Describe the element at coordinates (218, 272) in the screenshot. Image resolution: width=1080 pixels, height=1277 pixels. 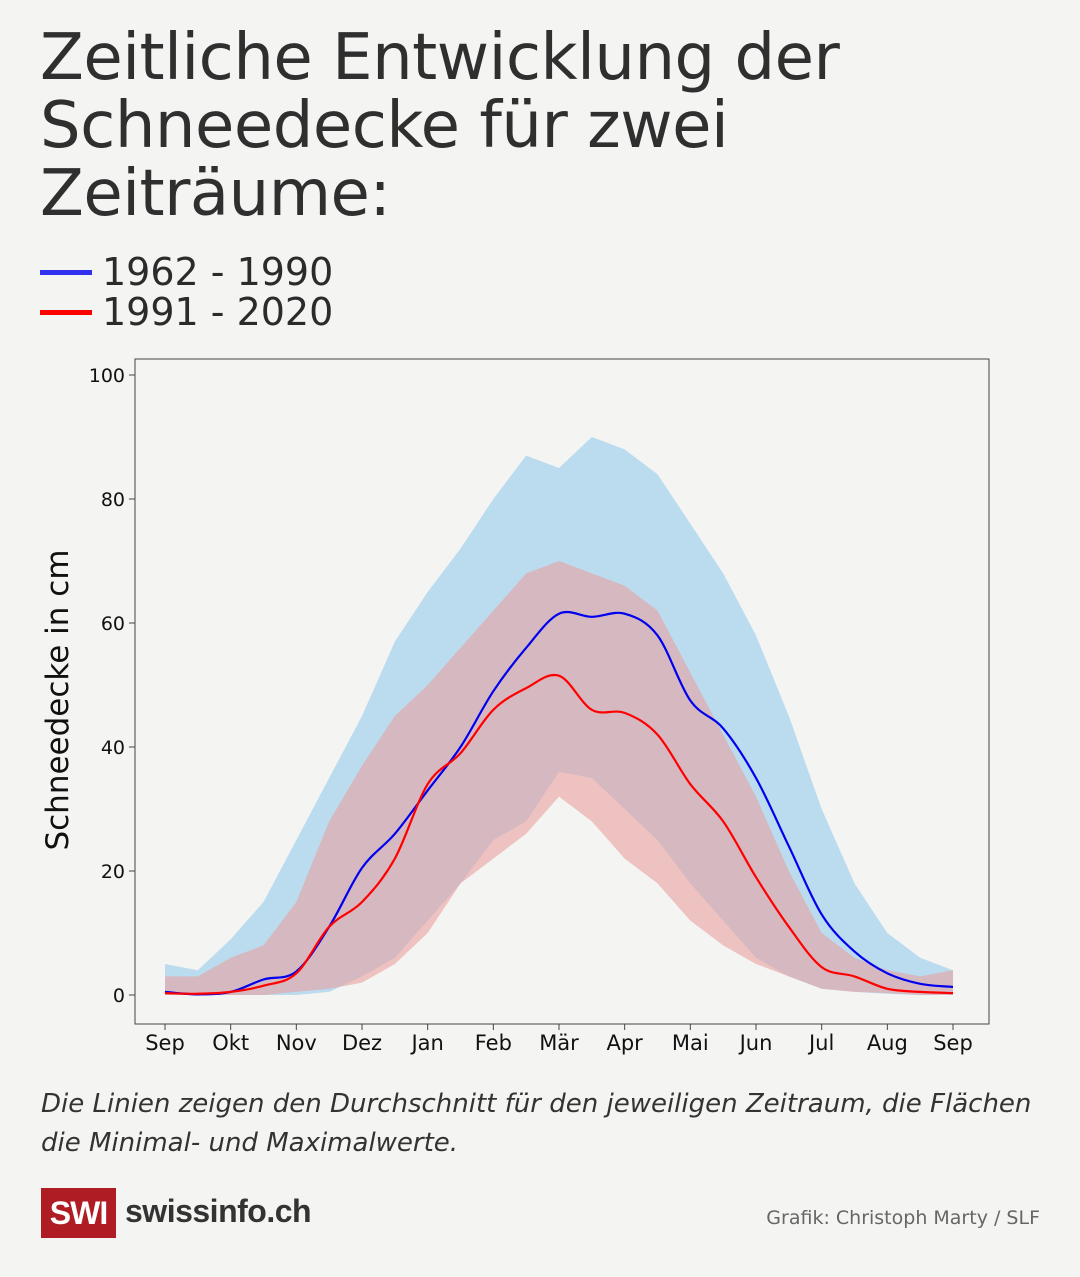
I see `legend-label: 1962 - 1990` at that location.